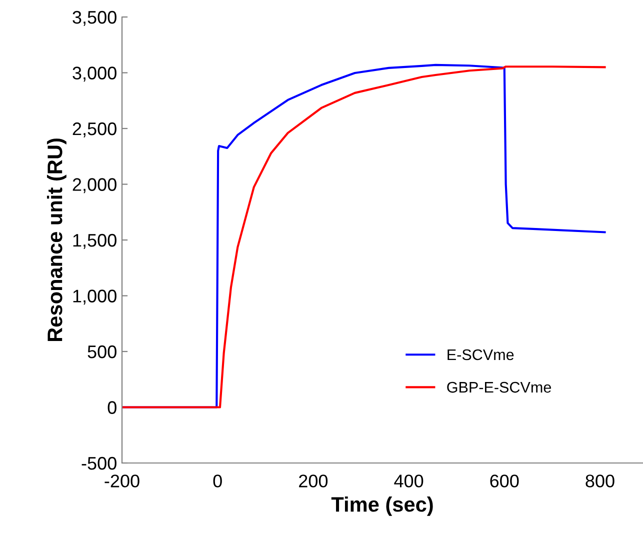 The image size is (643, 543). What do you see at coordinates (217, 481) in the screenshot?
I see `x-tick-label: 0` at bounding box center [217, 481].